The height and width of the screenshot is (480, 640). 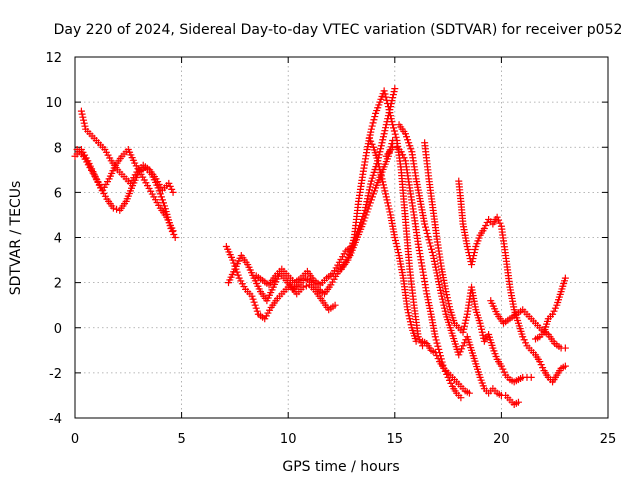 What do you see at coordinates (58, 239) in the screenshot?
I see `y-tick-label: 4` at bounding box center [58, 239].